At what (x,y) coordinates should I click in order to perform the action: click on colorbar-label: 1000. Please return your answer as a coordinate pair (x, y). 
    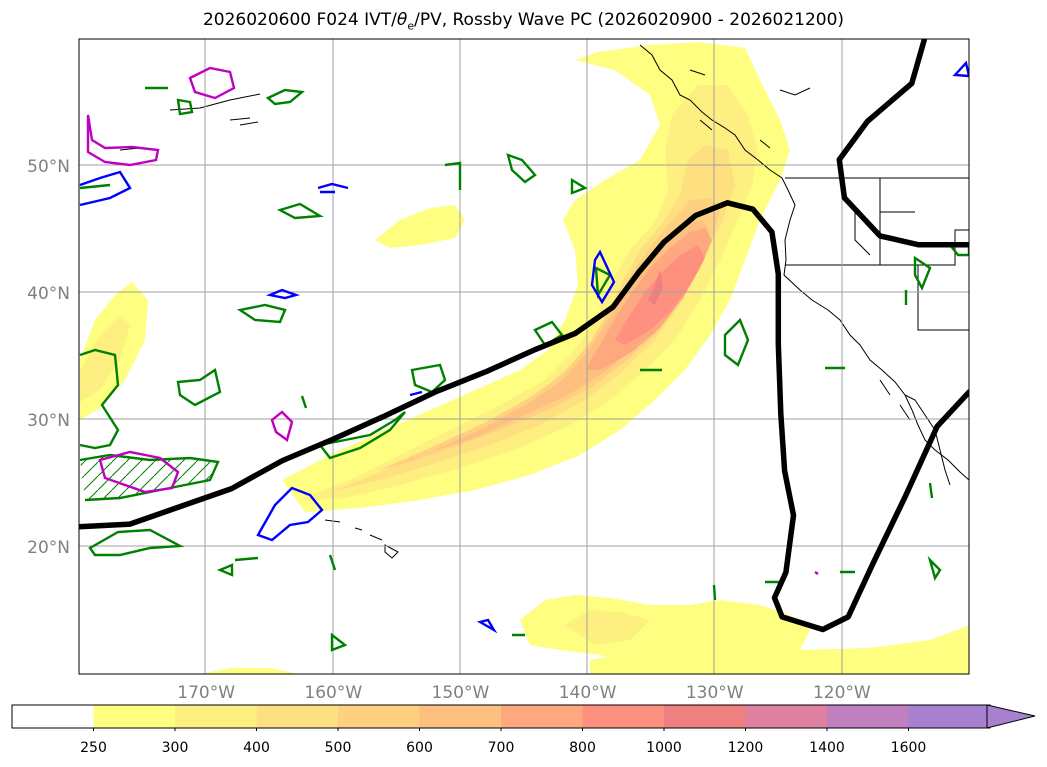
    Looking at the image, I should click on (664, 748).